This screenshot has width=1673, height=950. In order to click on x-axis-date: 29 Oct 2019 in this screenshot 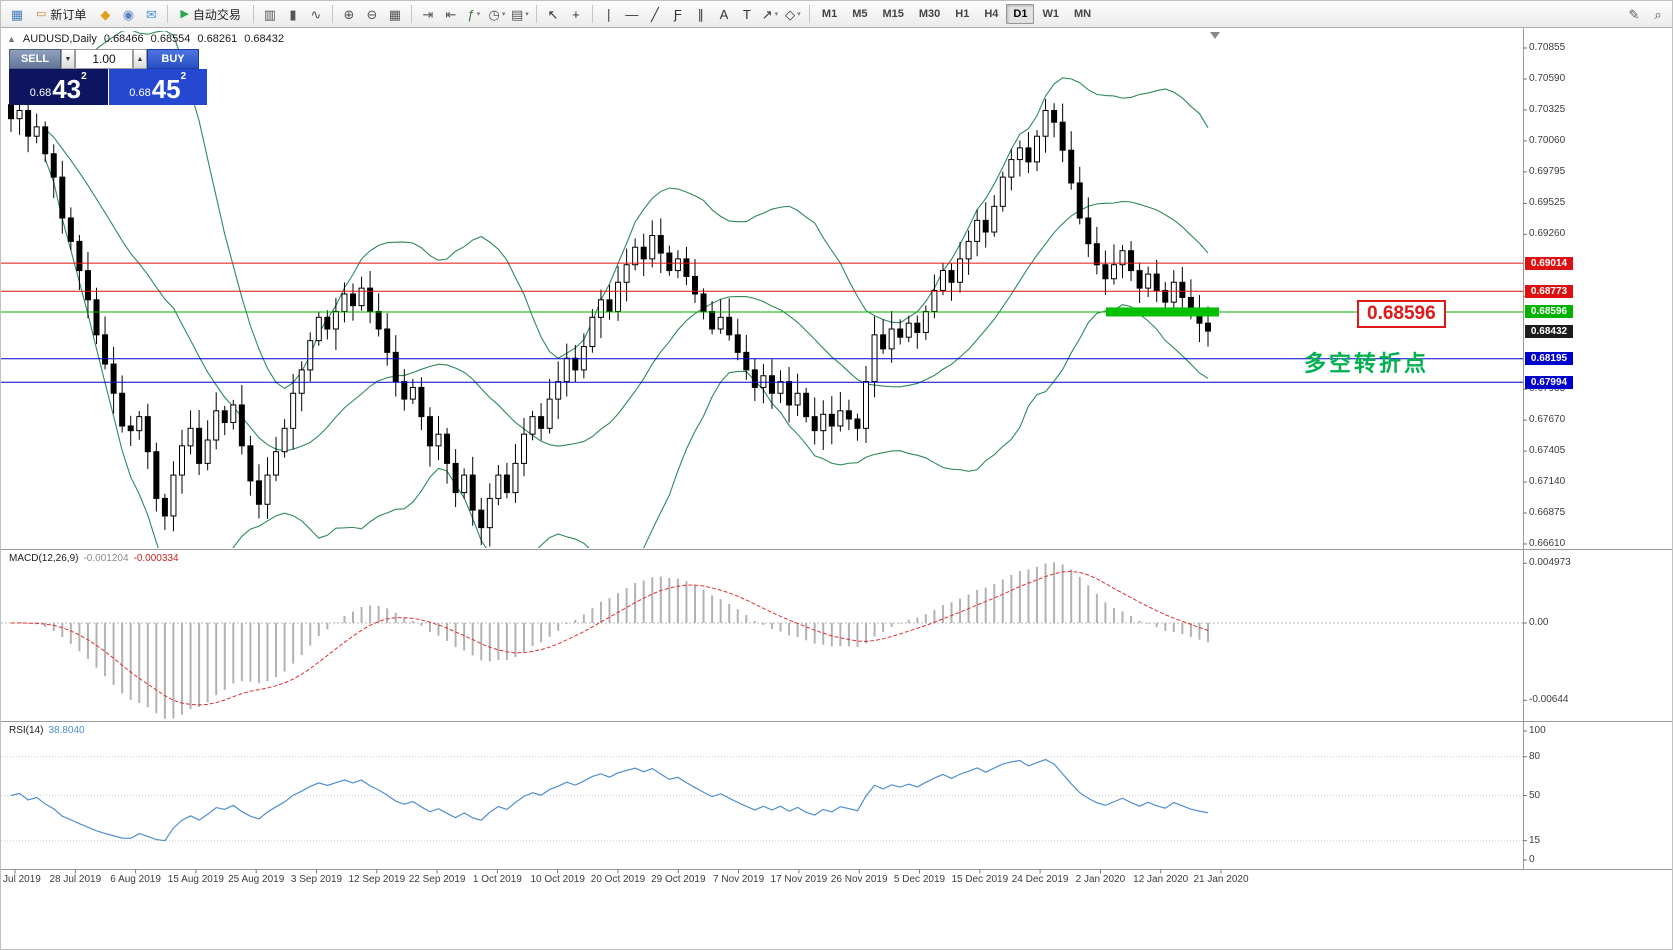, I will do `click(678, 879)`.